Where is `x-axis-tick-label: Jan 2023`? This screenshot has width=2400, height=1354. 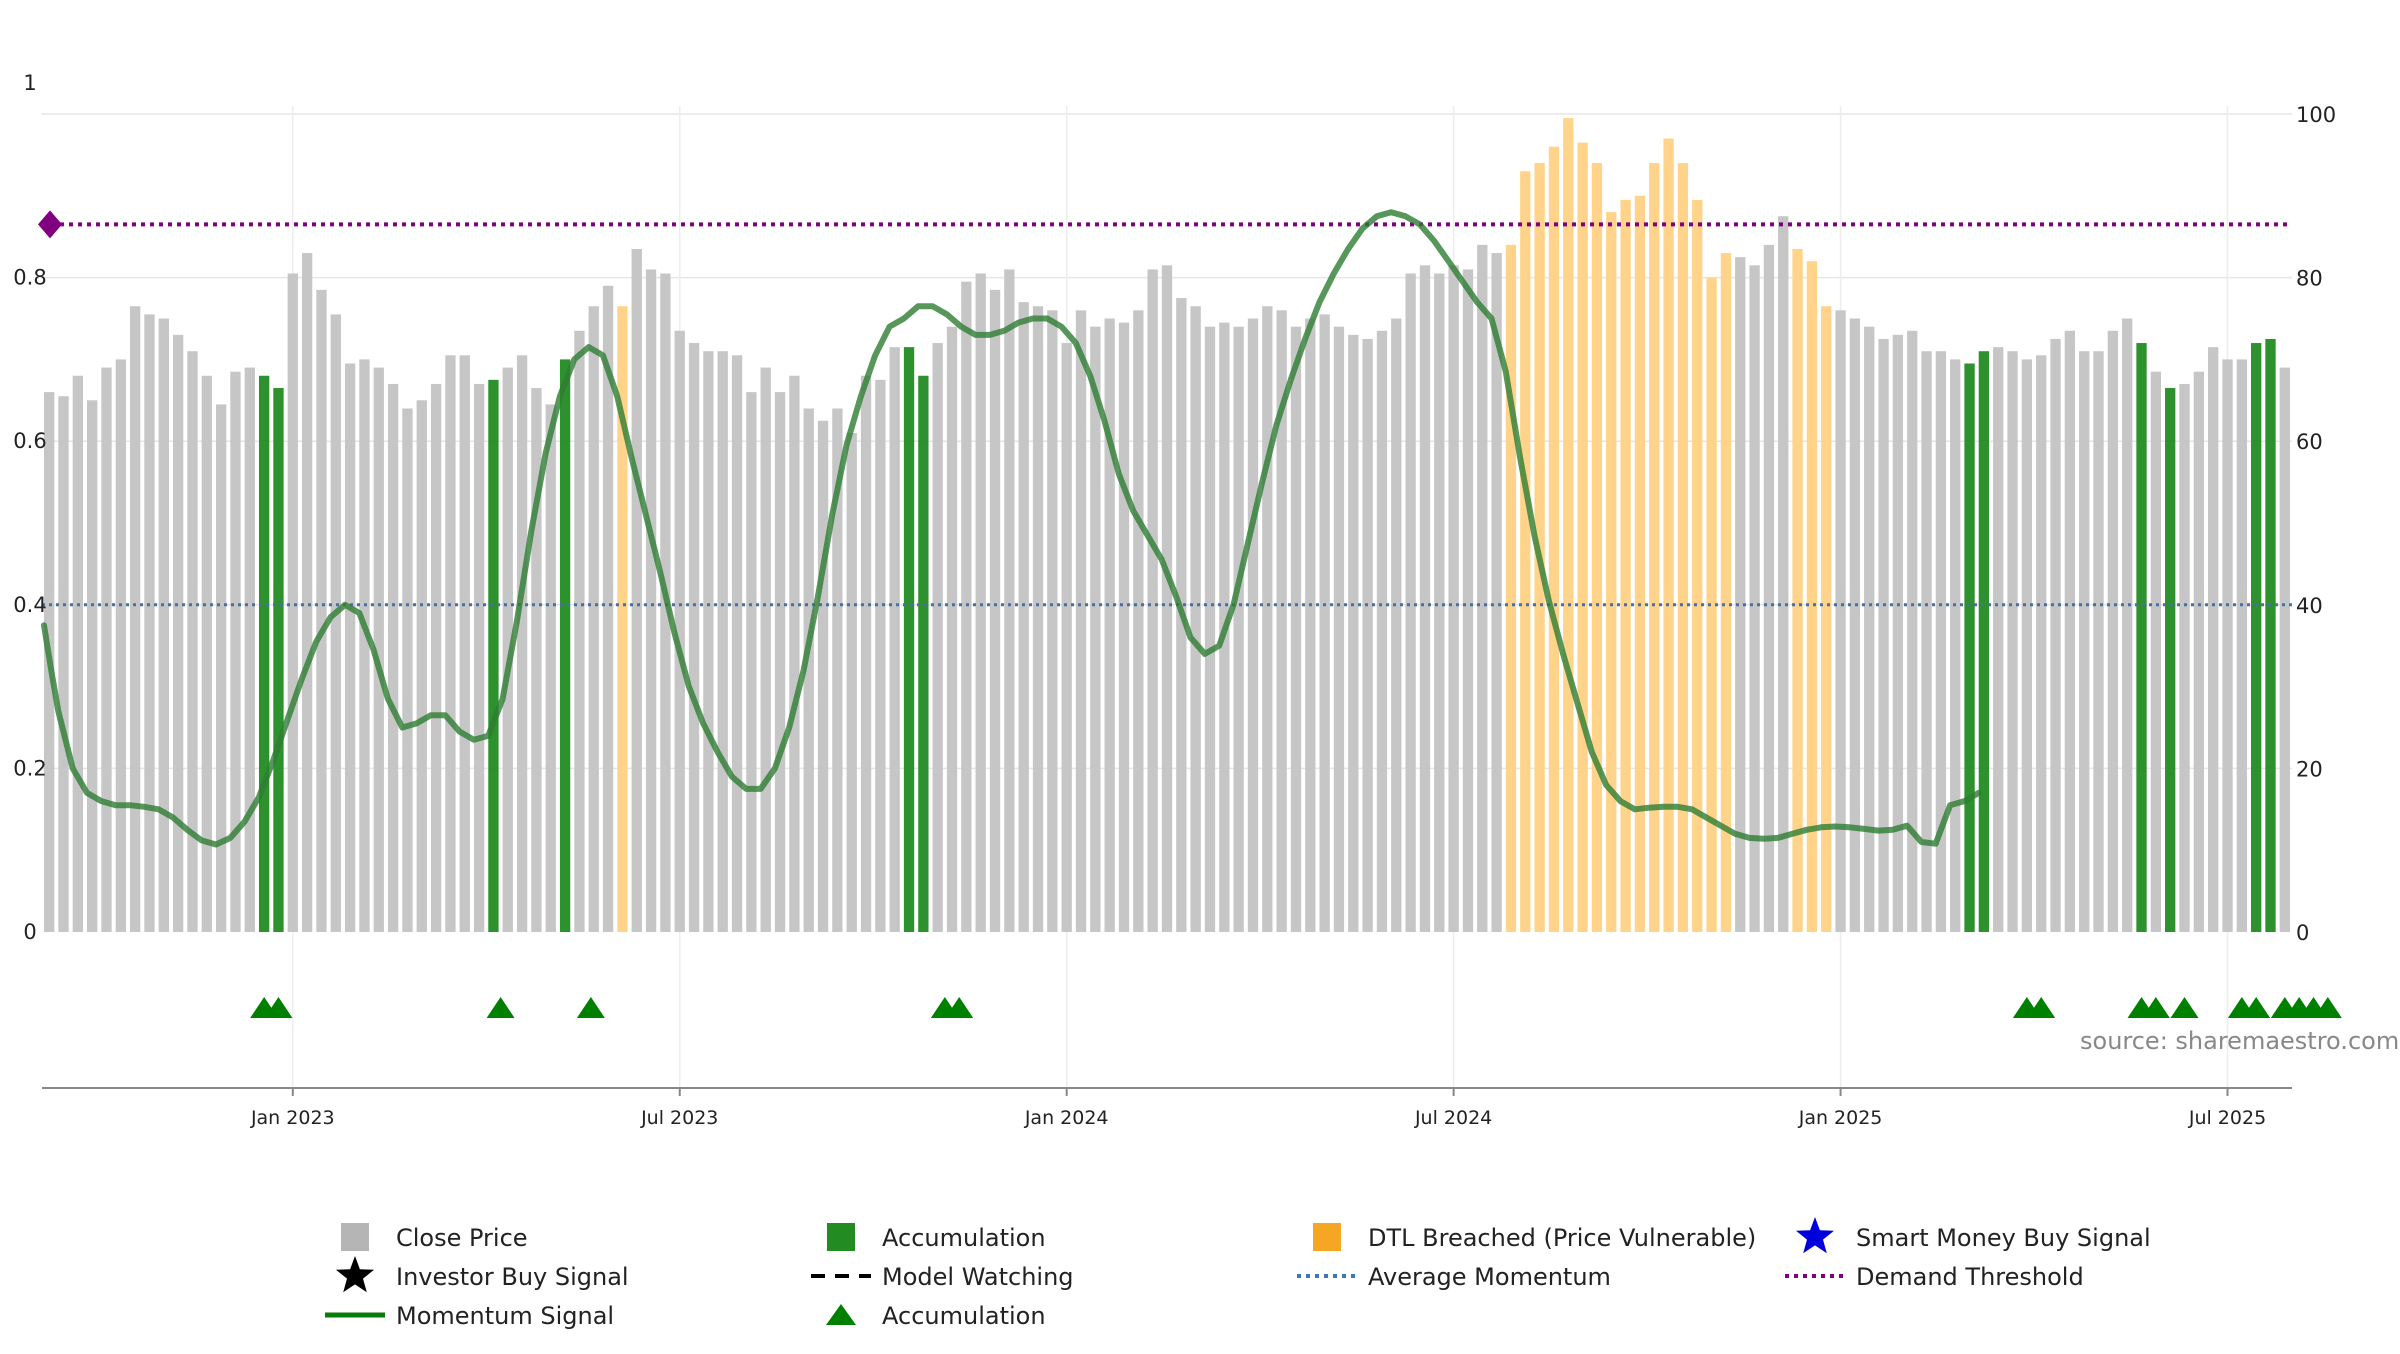
x-axis-tick-label: Jan 2023 is located at coordinates (292, 1118).